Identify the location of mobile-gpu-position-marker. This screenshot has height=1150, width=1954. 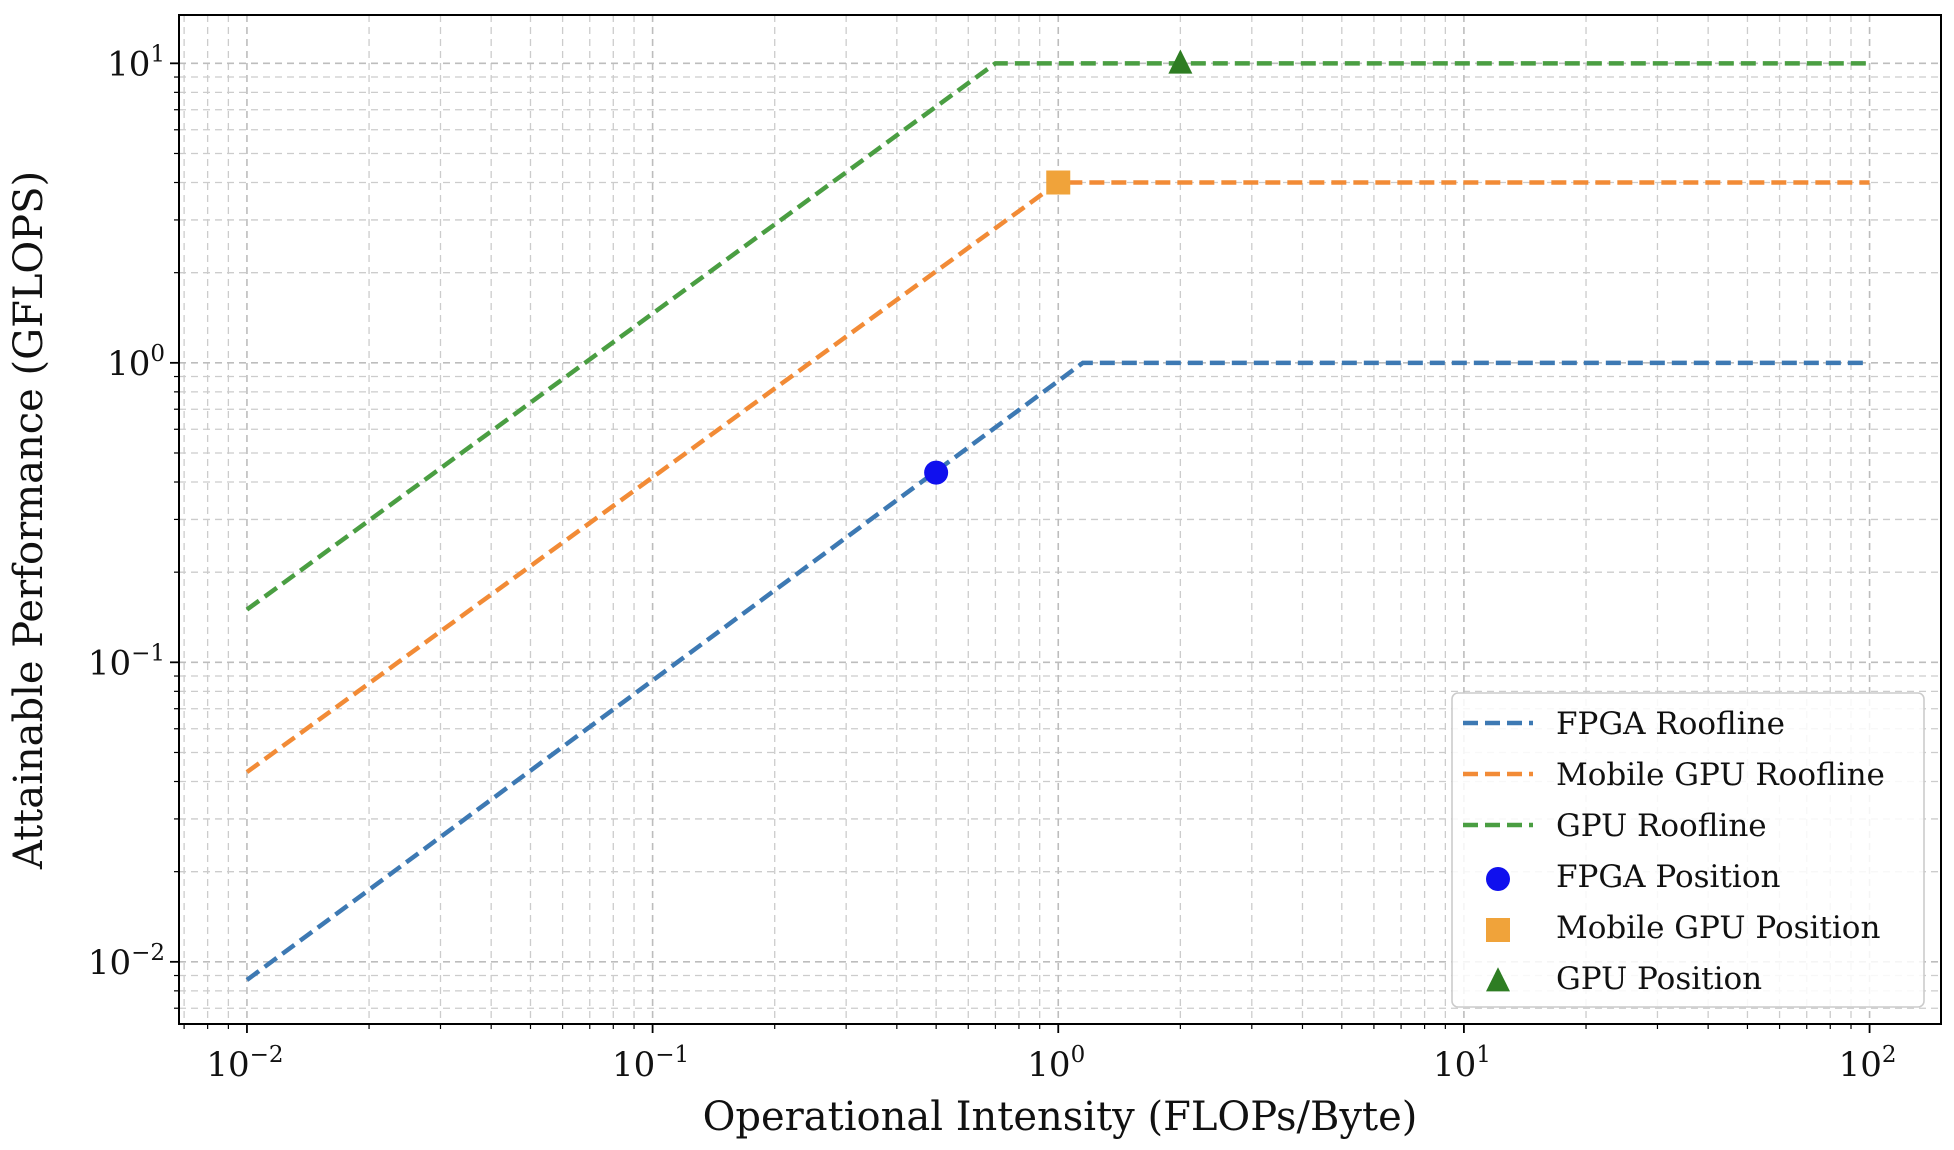
(1058, 182).